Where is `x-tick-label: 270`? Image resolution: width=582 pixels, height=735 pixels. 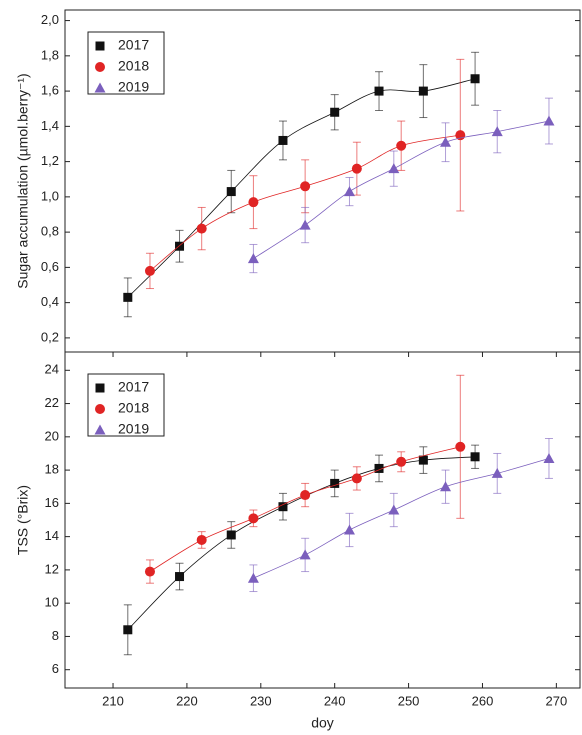
x-tick-label: 270 is located at coordinates (557, 700).